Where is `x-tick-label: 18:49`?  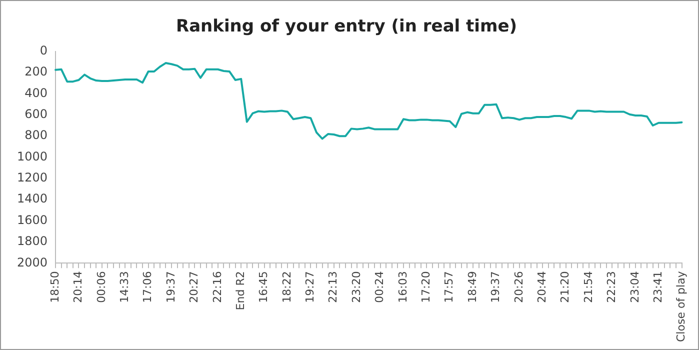
x-tick-label: 18:49 is located at coordinates (472, 287).